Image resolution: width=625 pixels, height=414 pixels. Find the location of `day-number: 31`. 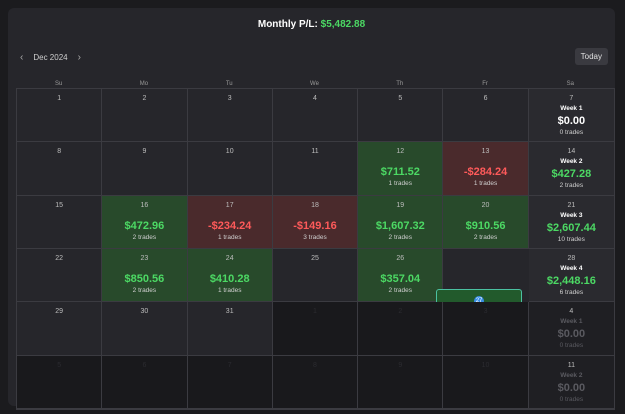

day-number: 31 is located at coordinates (229, 312).